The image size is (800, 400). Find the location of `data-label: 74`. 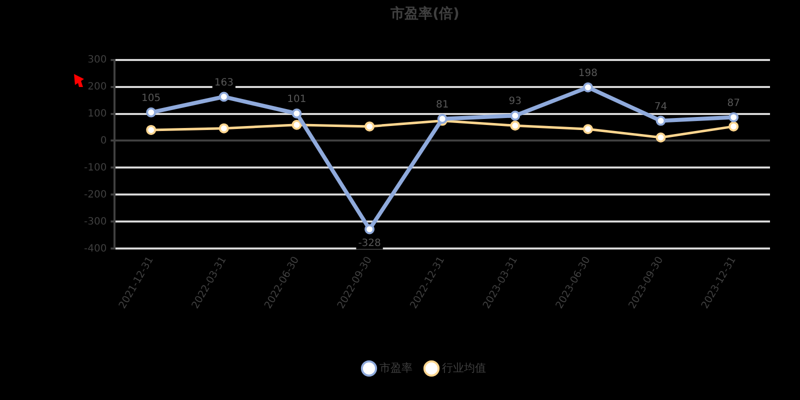

data-label: 74 is located at coordinates (661, 106).